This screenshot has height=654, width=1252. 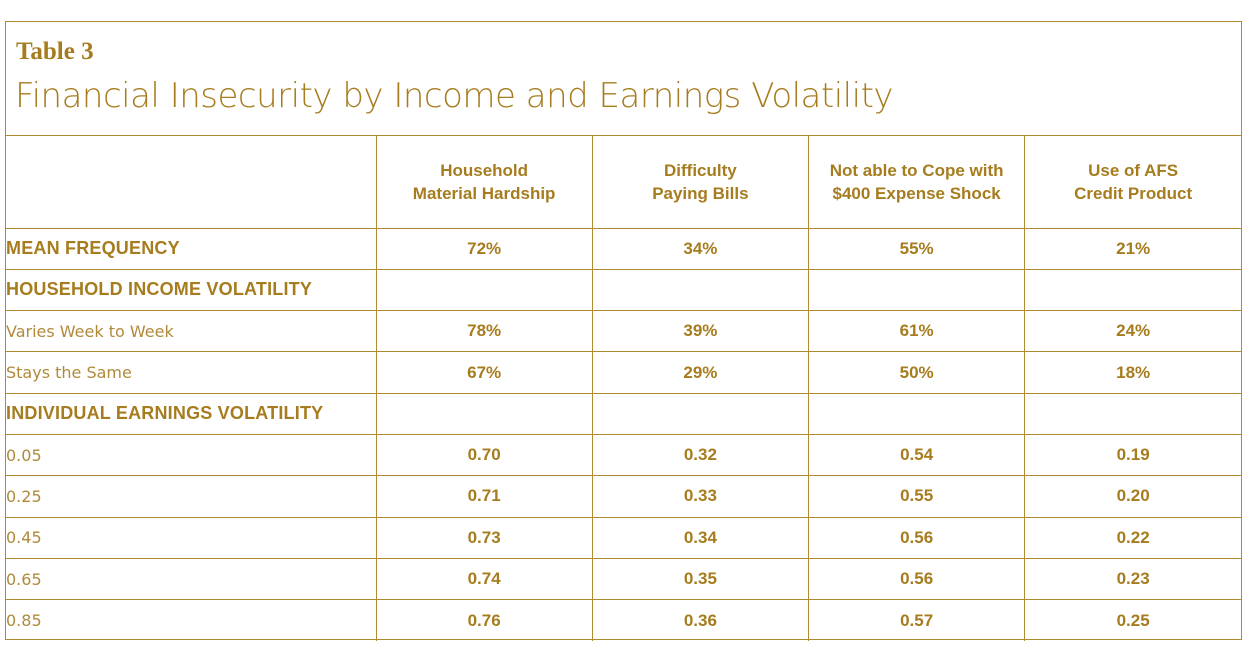 I want to click on table-cell: 0.71, so click(x=484, y=496).